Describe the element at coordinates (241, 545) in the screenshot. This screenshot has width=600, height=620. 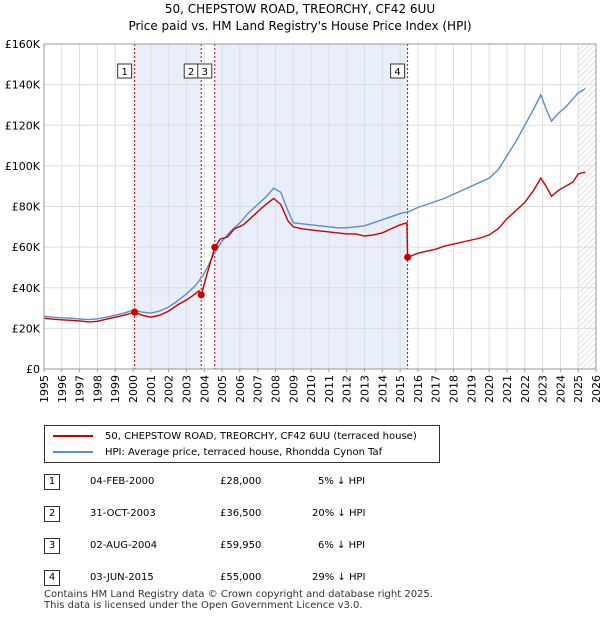
I see `sale-price: £59,950` at that location.